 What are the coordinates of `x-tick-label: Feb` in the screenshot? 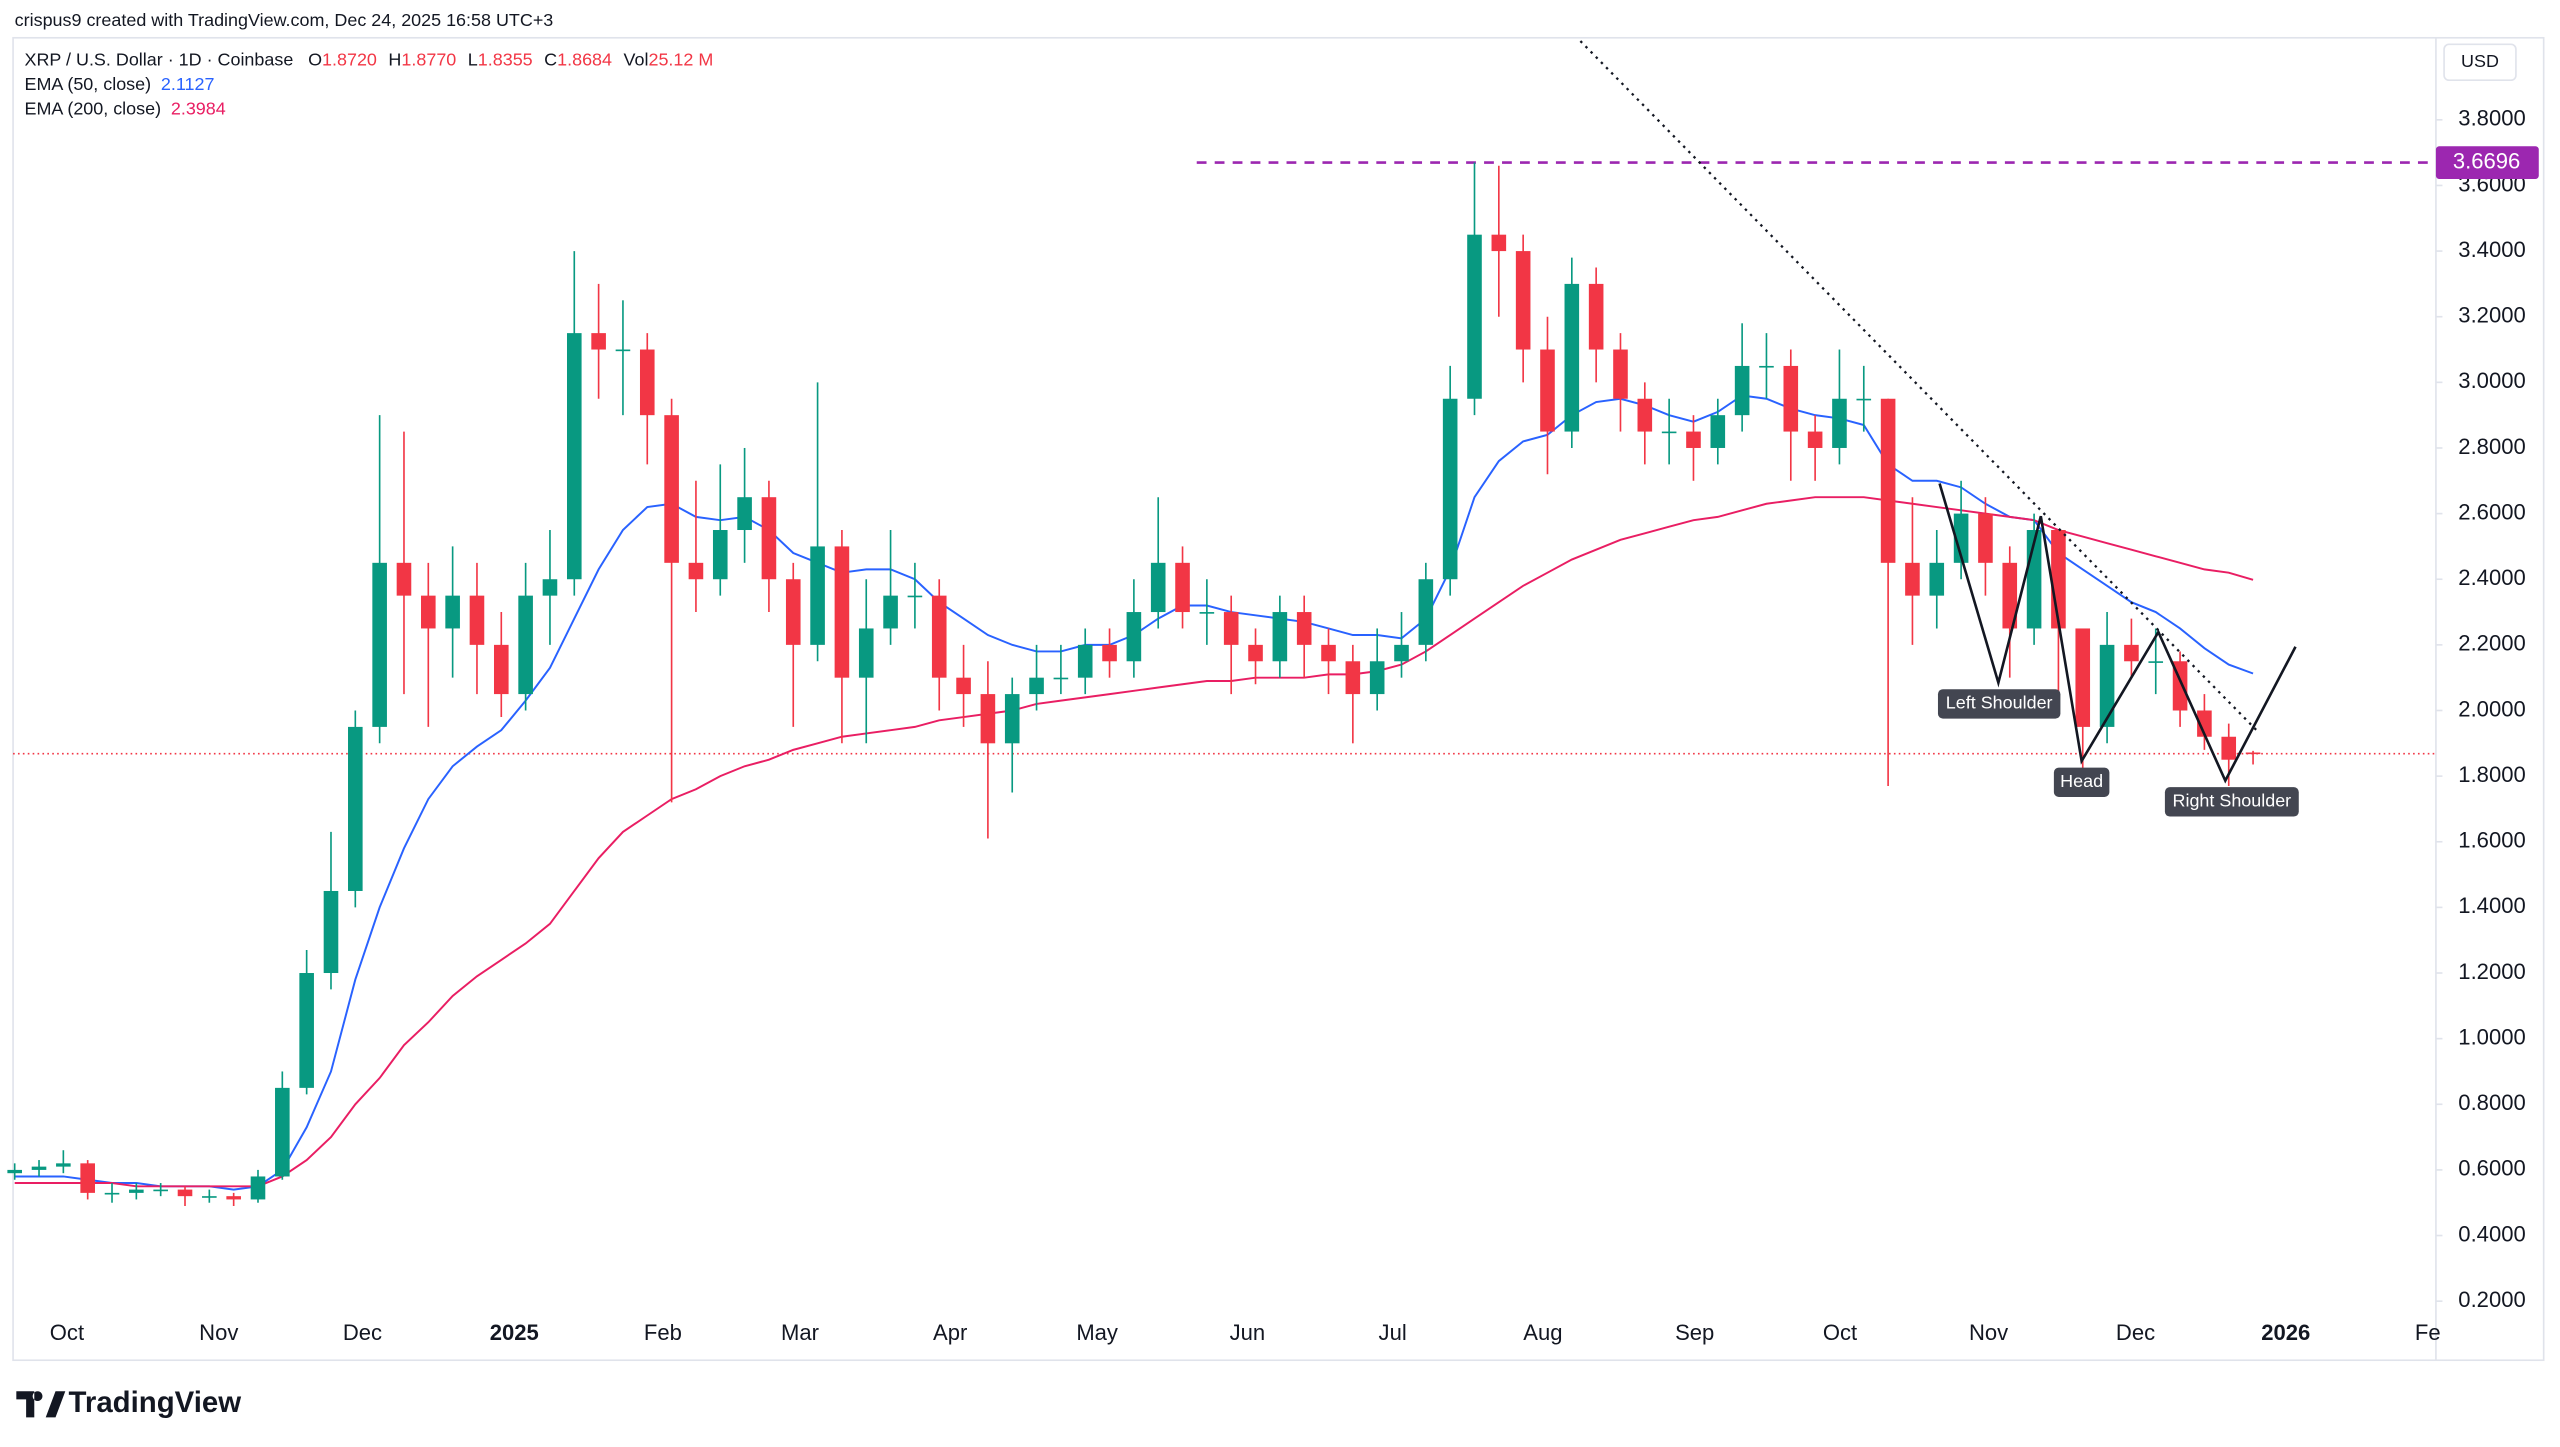 It's located at (663, 1332).